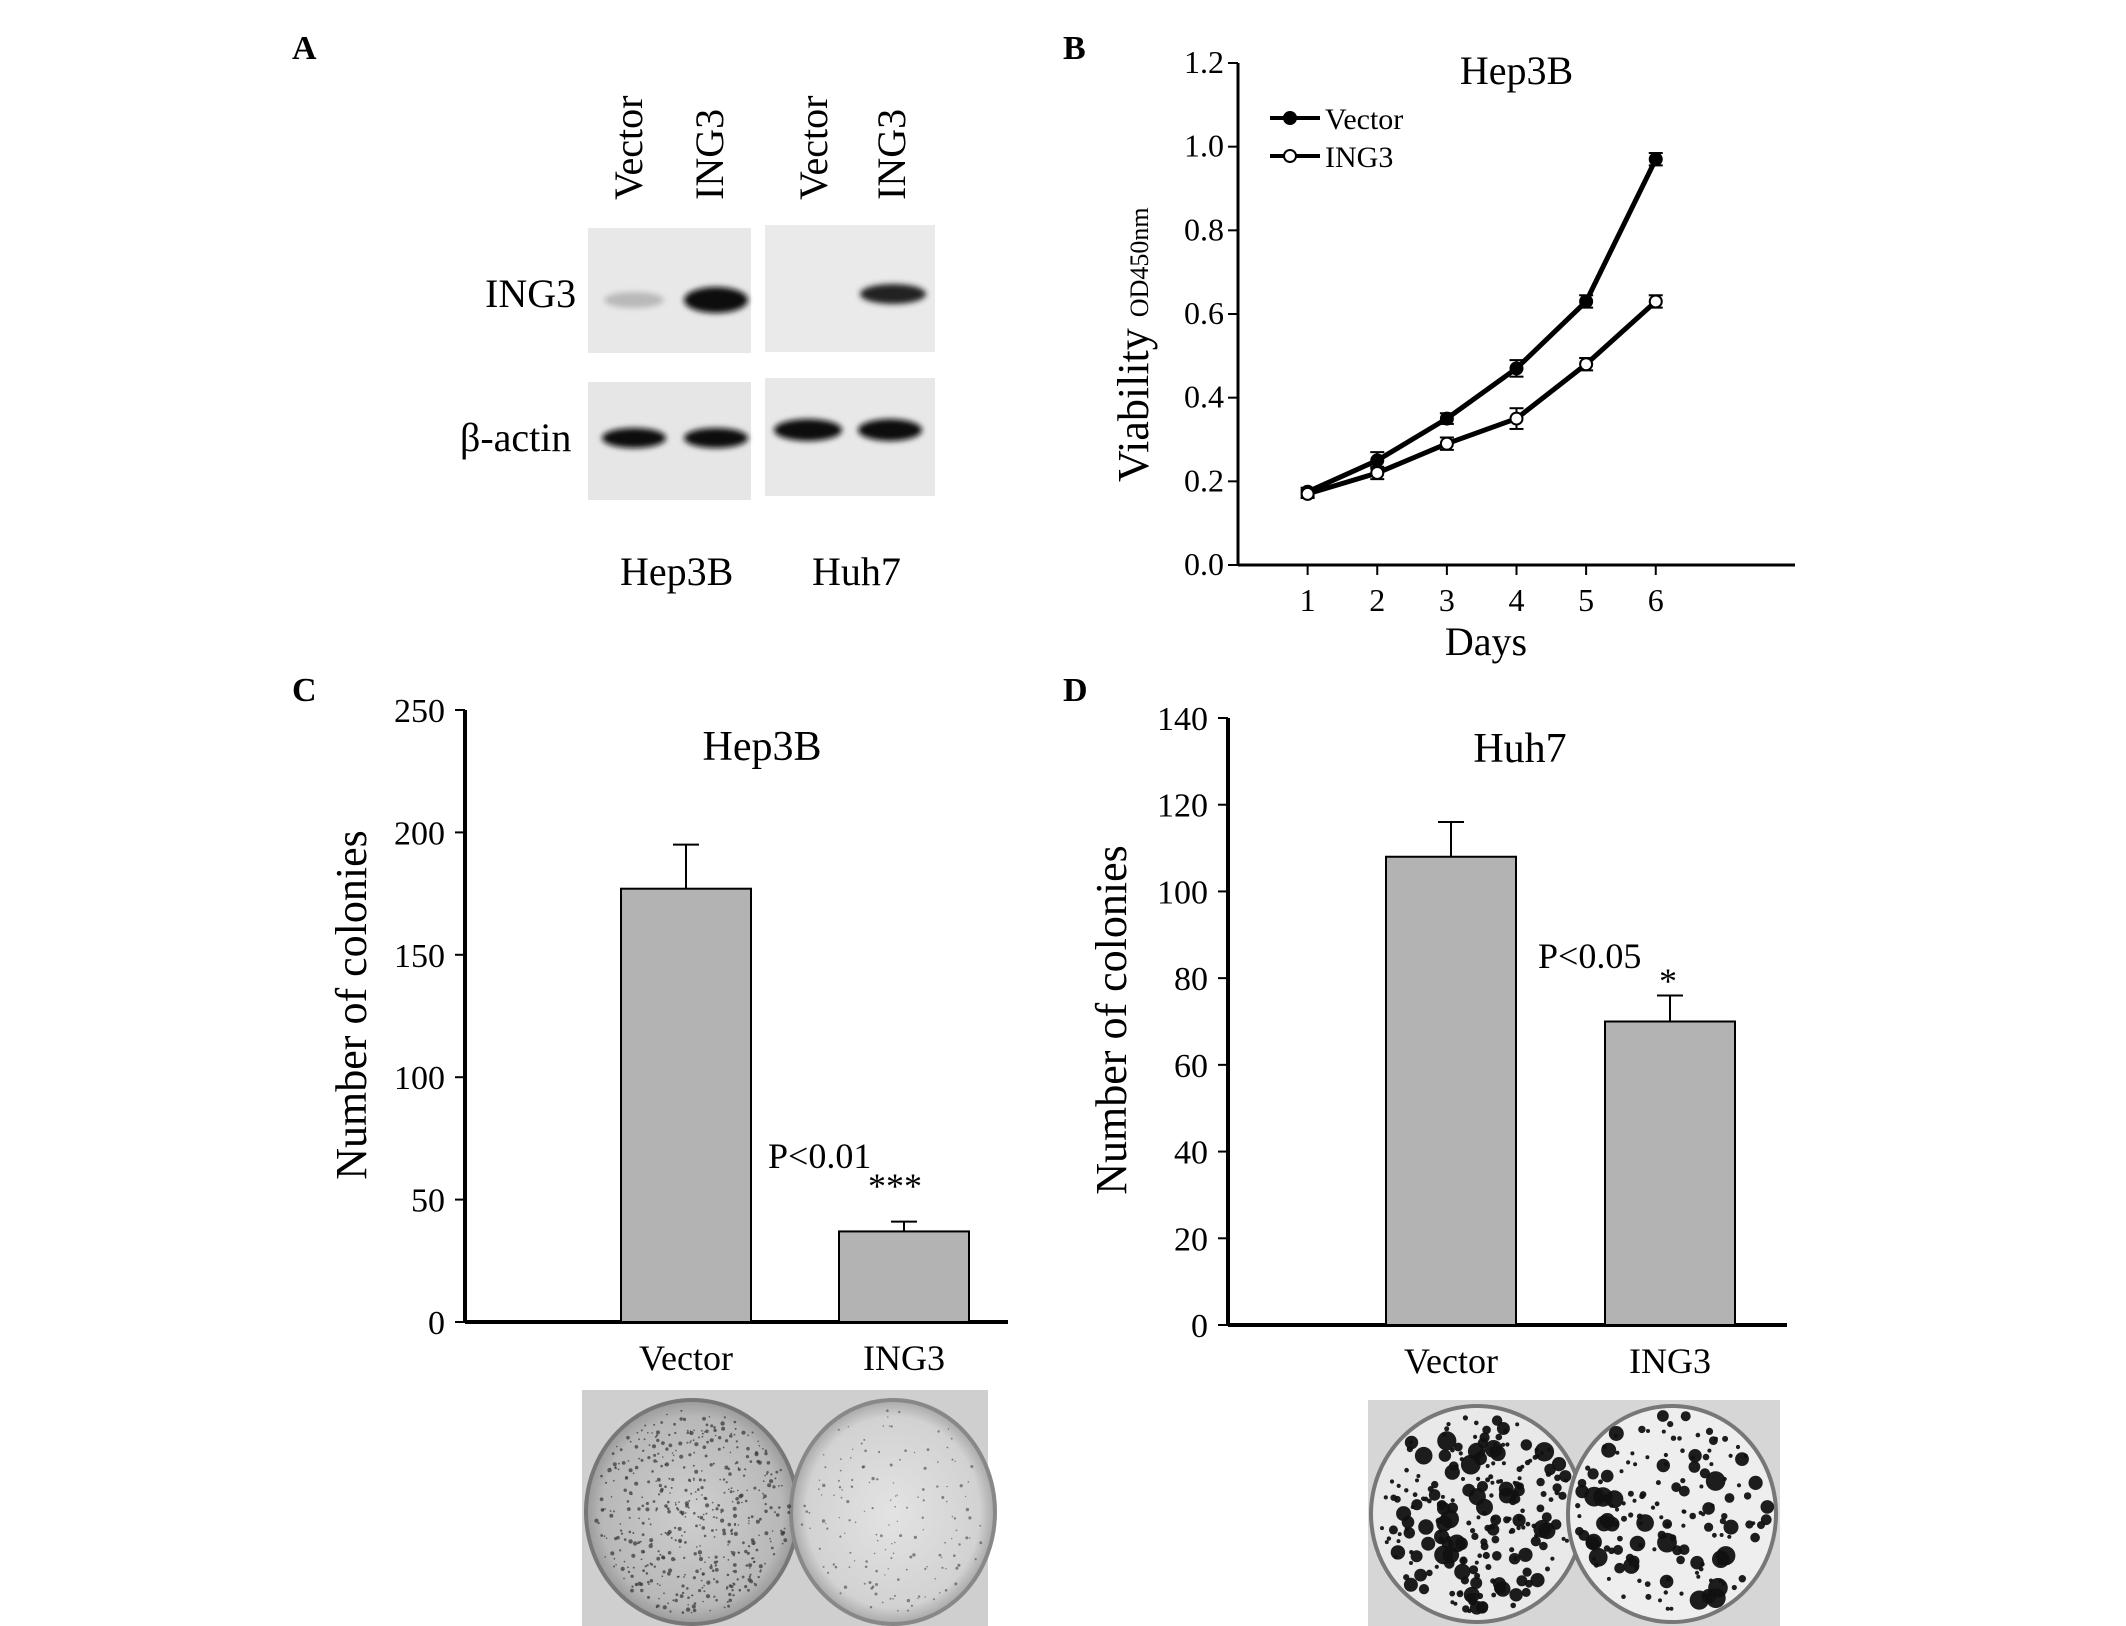 The height and width of the screenshot is (1626, 2126). I want to click on x-tick-label: 3, so click(1447, 600).